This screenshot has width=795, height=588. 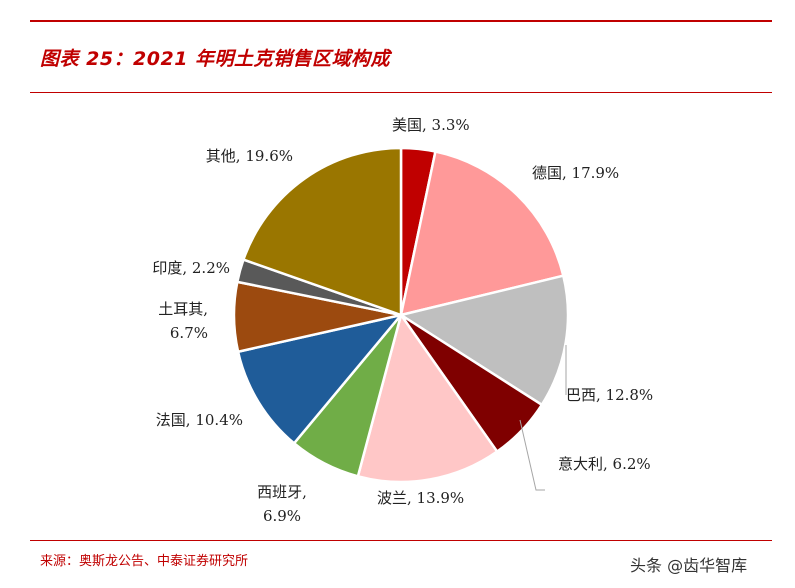 I want to click on source-note: 来源：奥斯龙公告、中泰证券研究所, so click(x=144, y=561).